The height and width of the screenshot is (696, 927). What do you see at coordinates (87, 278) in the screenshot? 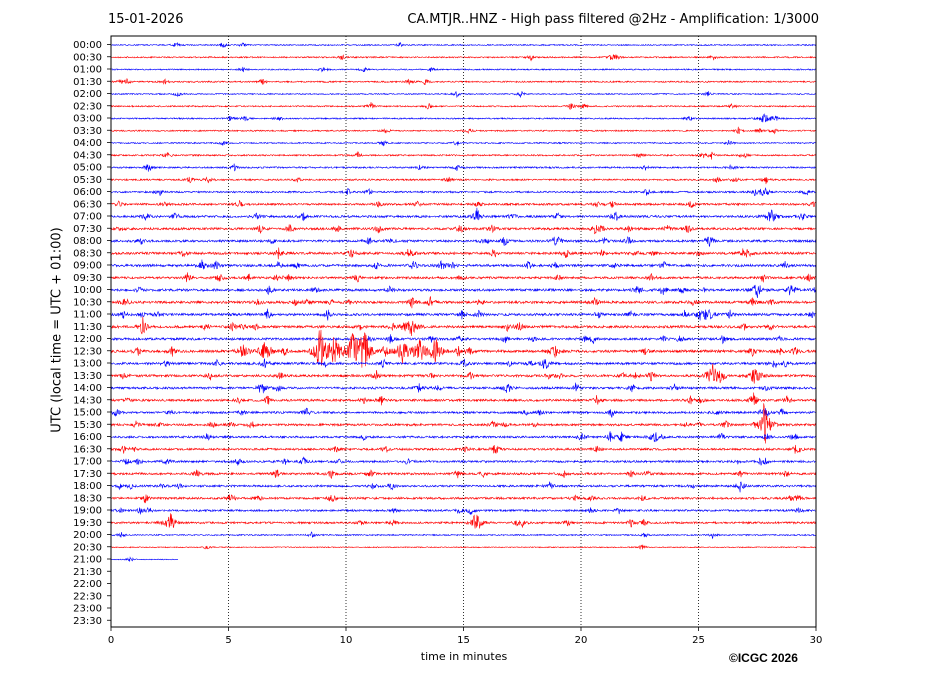
I see `y-tick-label: 09:30` at bounding box center [87, 278].